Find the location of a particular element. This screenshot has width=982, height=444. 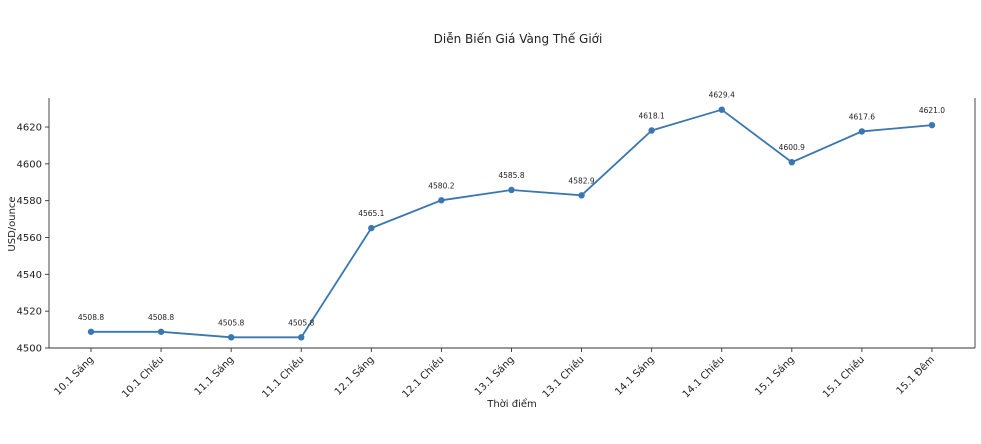

data-label: 4600.9 is located at coordinates (792, 147).